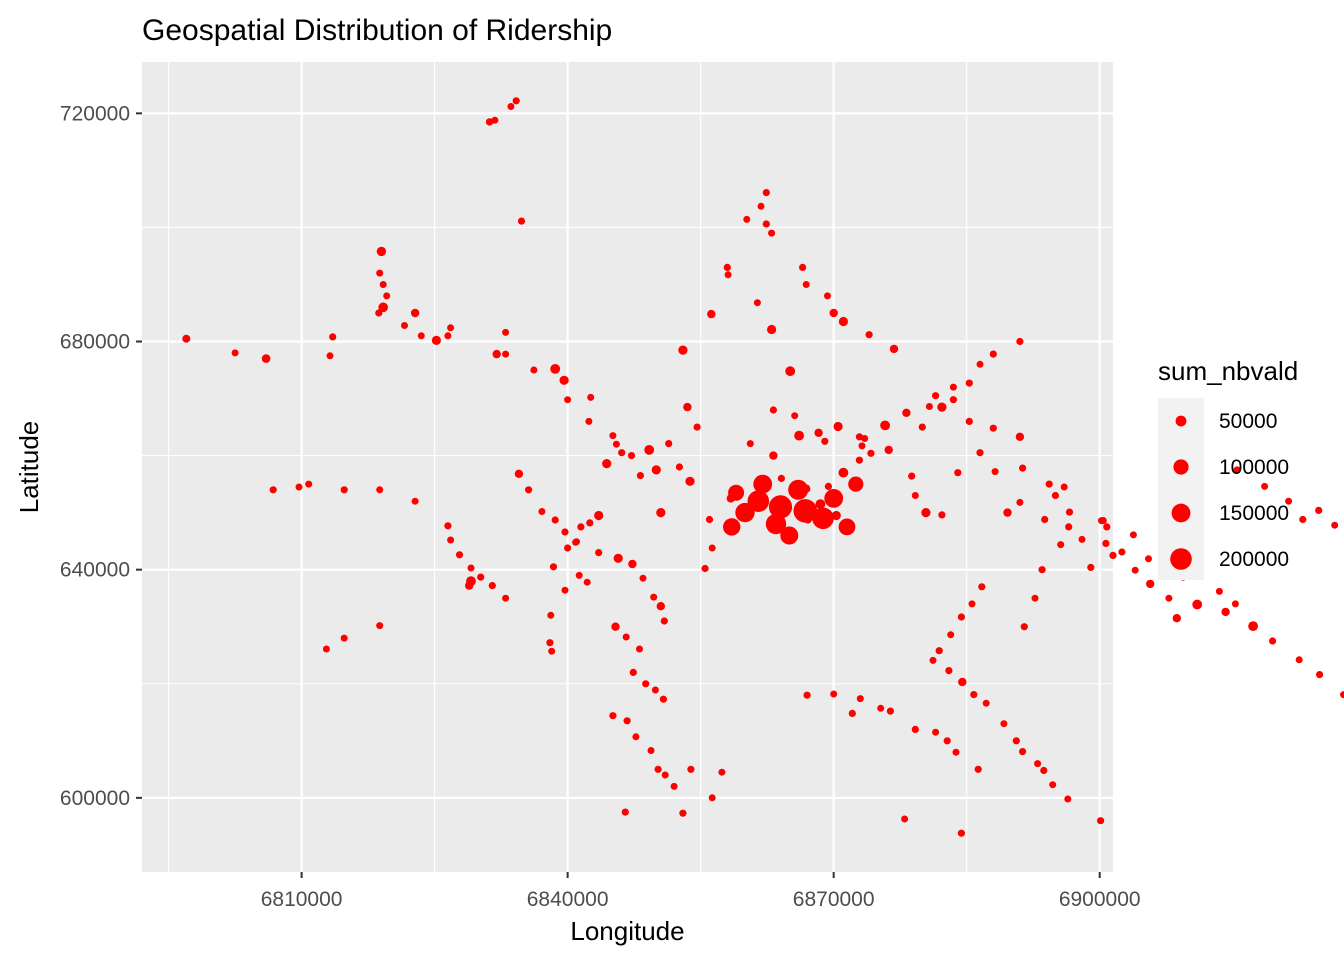  I want to click on legend-title: sum_nbvald, so click(1228, 371).